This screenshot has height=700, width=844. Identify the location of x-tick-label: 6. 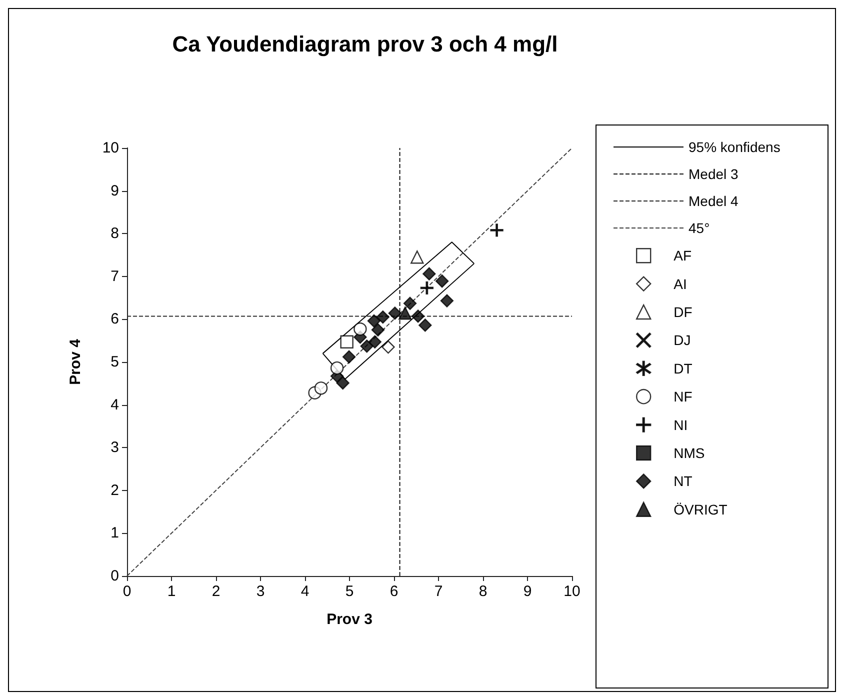
(394, 591).